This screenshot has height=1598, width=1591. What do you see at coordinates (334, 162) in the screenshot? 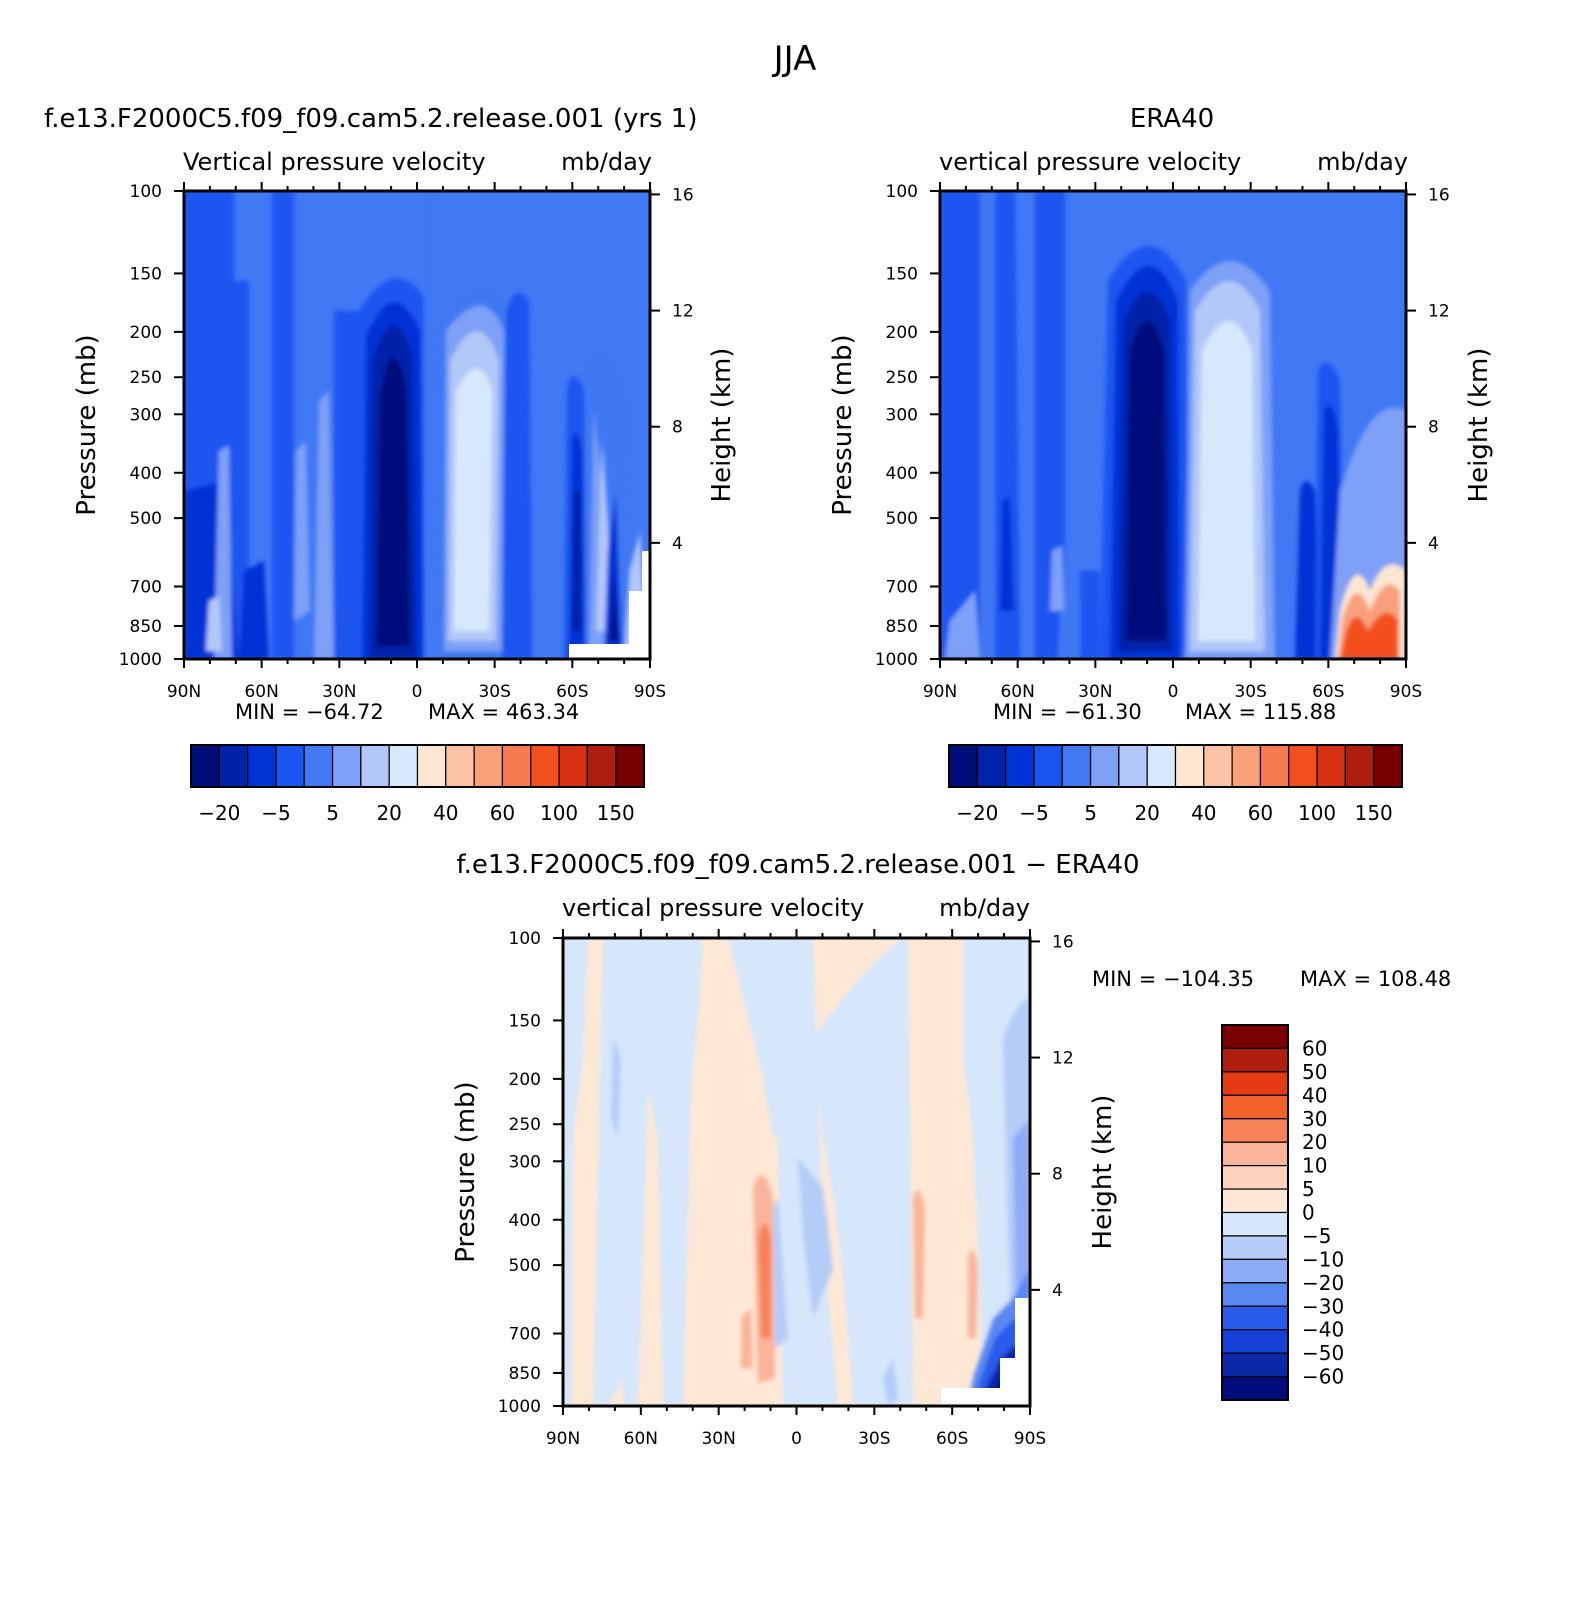
I see `variable-label: Vertical pressure velocity` at bounding box center [334, 162].